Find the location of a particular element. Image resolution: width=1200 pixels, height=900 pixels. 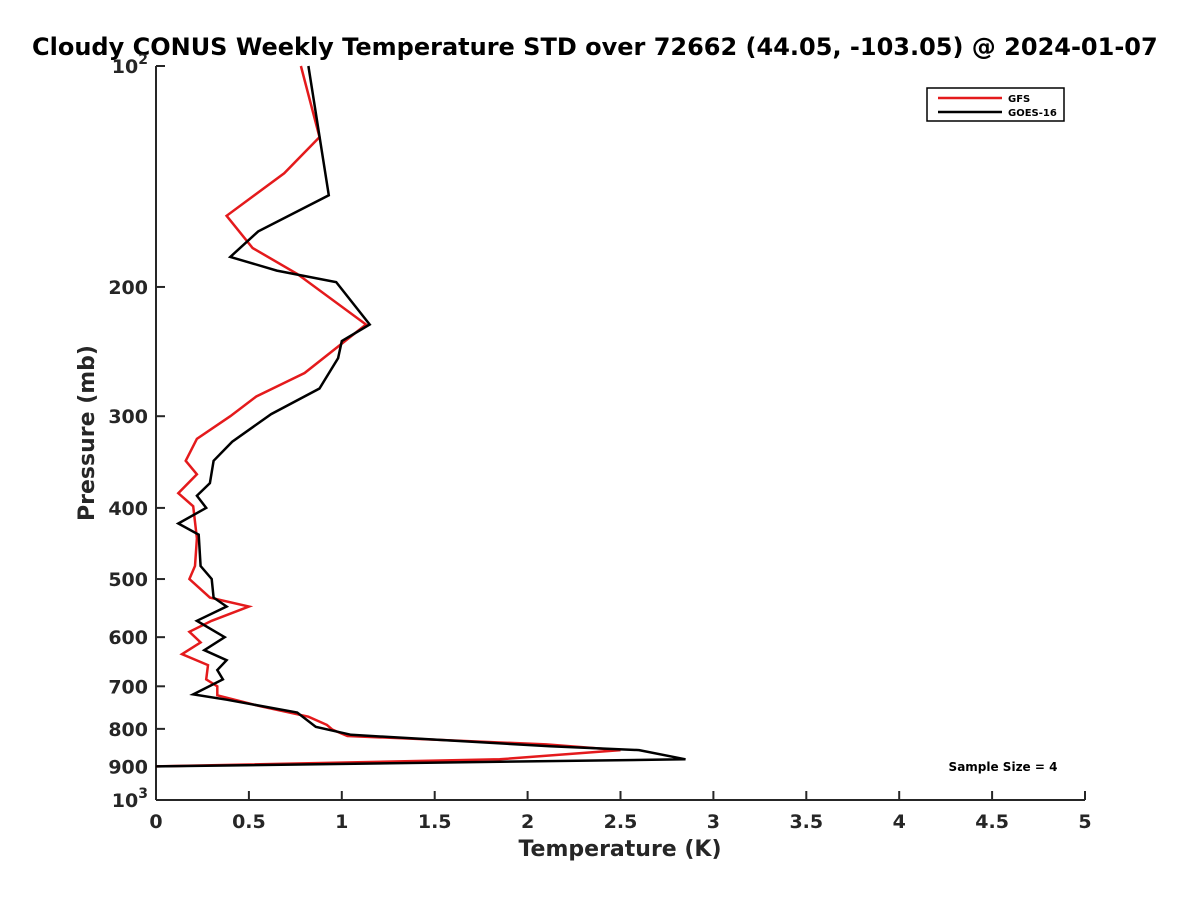

y-tick-label: 400 is located at coordinates (128, 509).